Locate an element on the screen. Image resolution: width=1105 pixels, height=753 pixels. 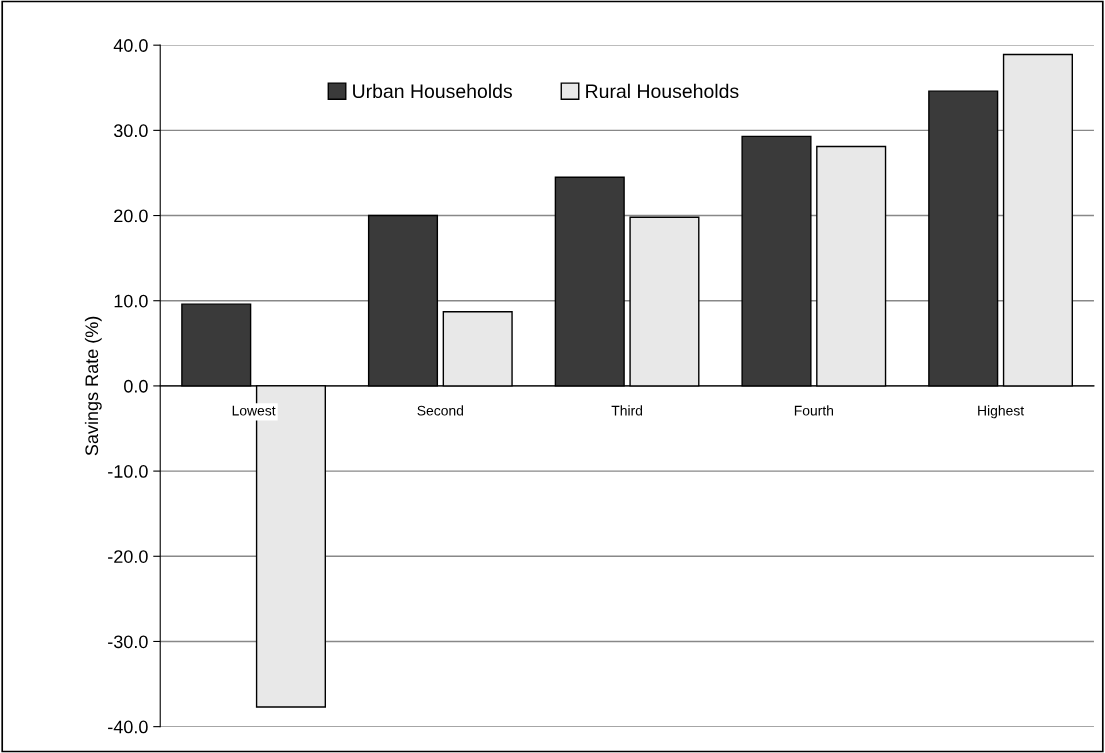
x-tick-label: Fourth is located at coordinates (813, 410).